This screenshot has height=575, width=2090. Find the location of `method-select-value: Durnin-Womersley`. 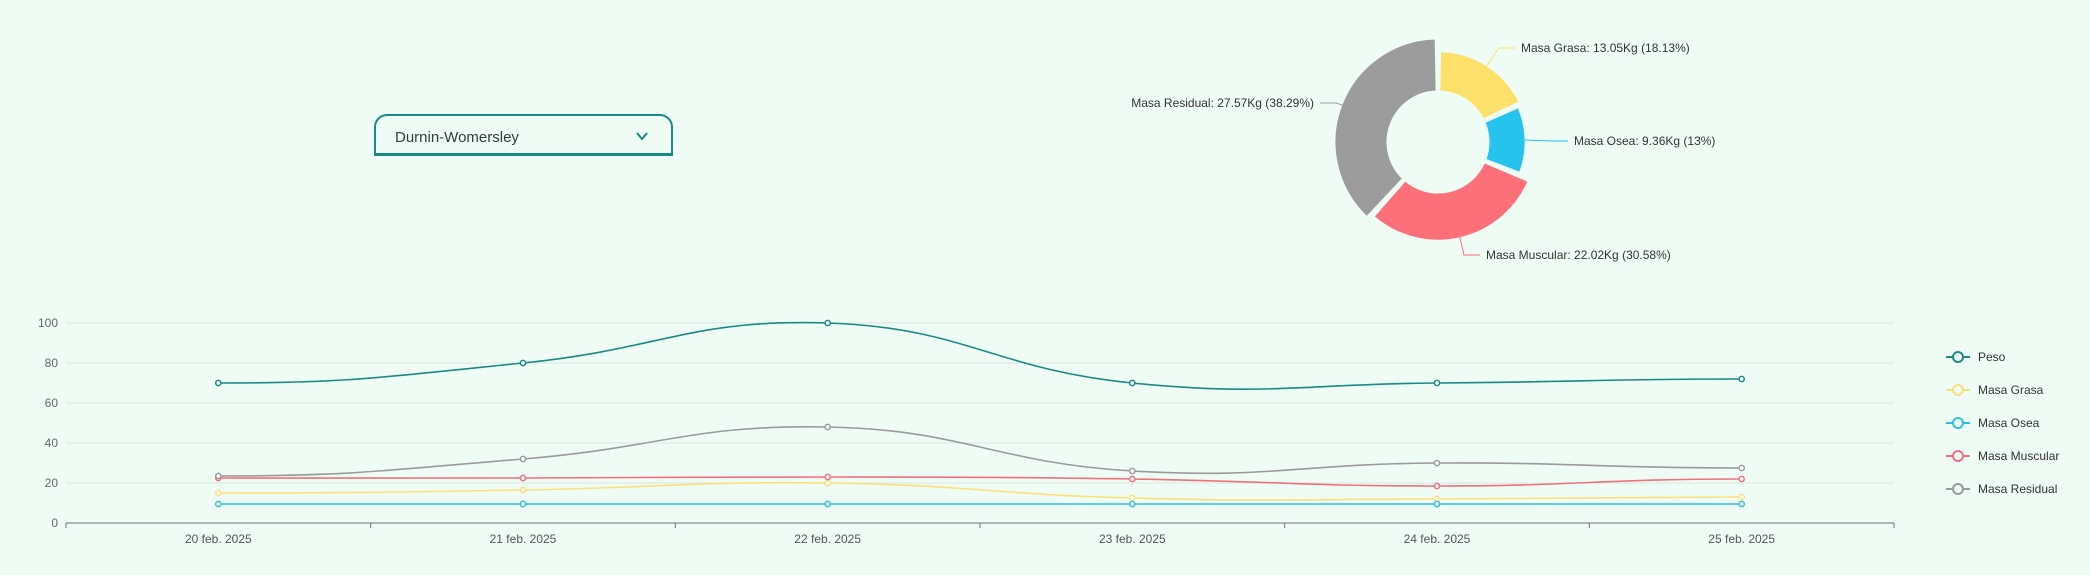

method-select-value: Durnin-Womersley is located at coordinates (457, 137).